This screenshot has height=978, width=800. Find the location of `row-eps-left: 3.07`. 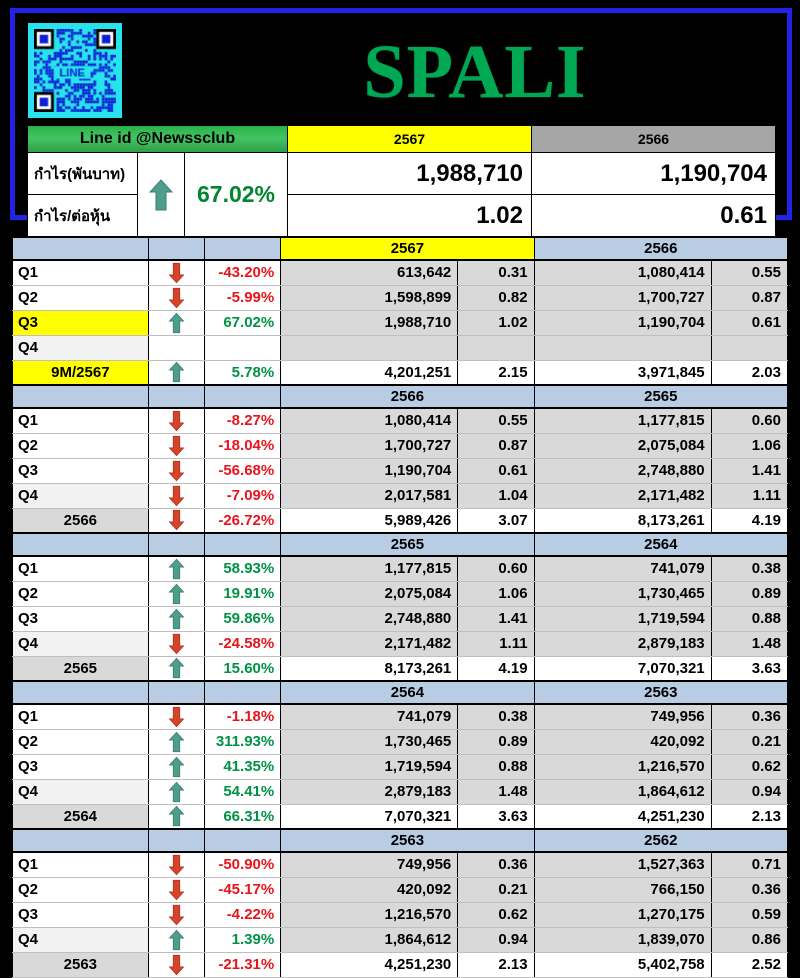

row-eps-left: 3.07 is located at coordinates (496, 520).